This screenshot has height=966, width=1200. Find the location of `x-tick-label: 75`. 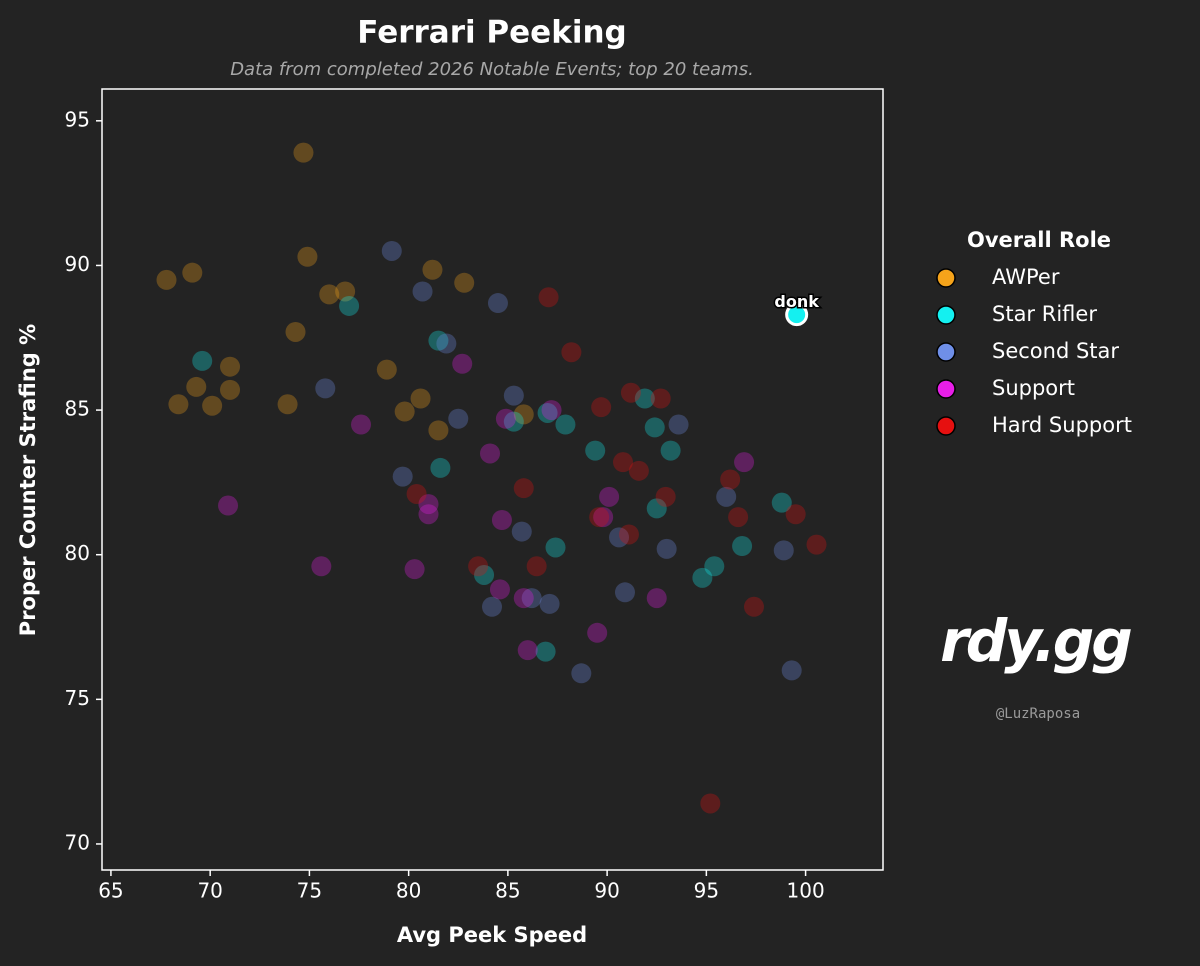

x-tick-label: 75 is located at coordinates (309, 891).